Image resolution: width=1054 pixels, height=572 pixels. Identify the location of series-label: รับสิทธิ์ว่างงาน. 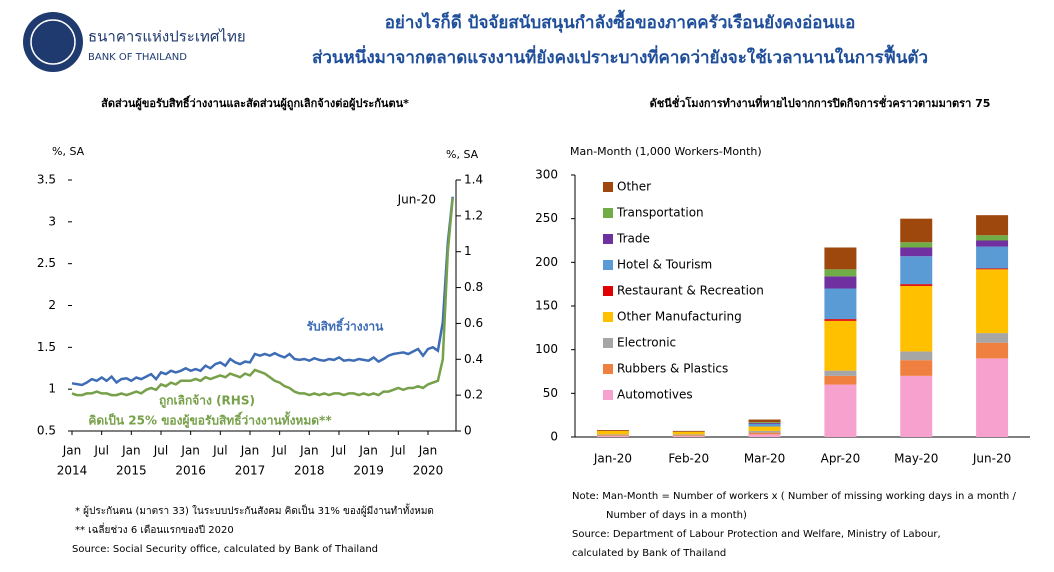
(346, 326).